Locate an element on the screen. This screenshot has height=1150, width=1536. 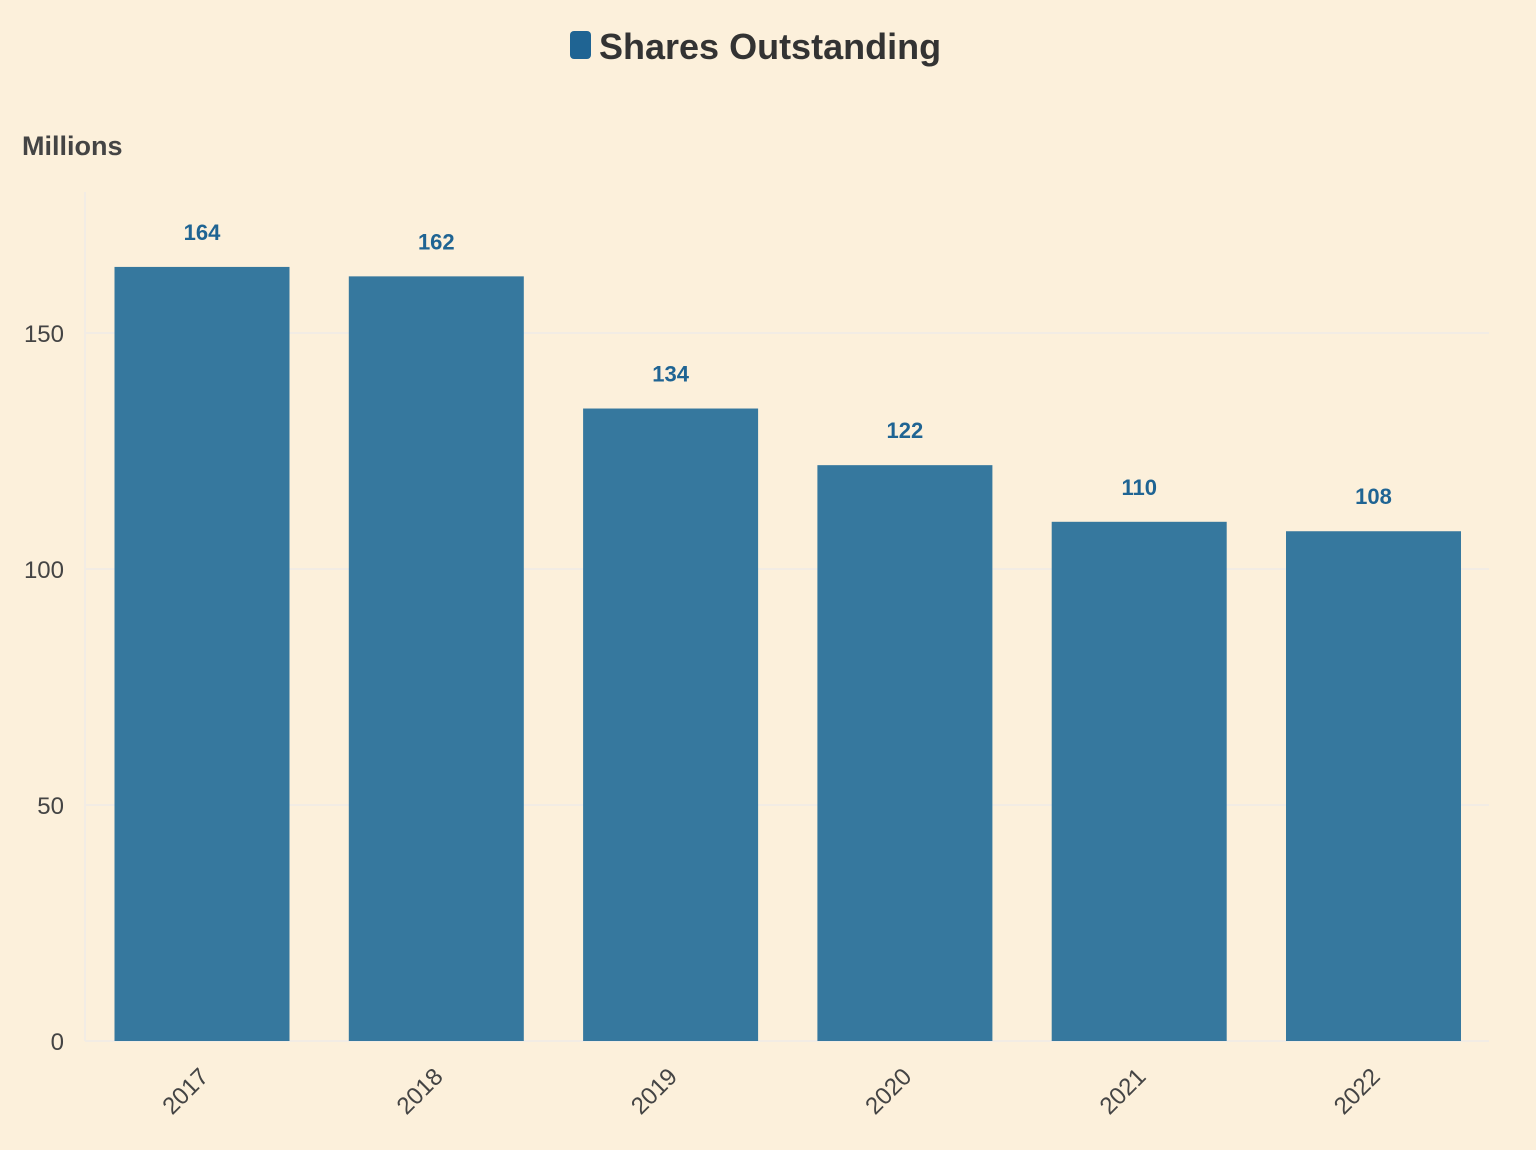
data-label-2019: 134 is located at coordinates (670, 374).